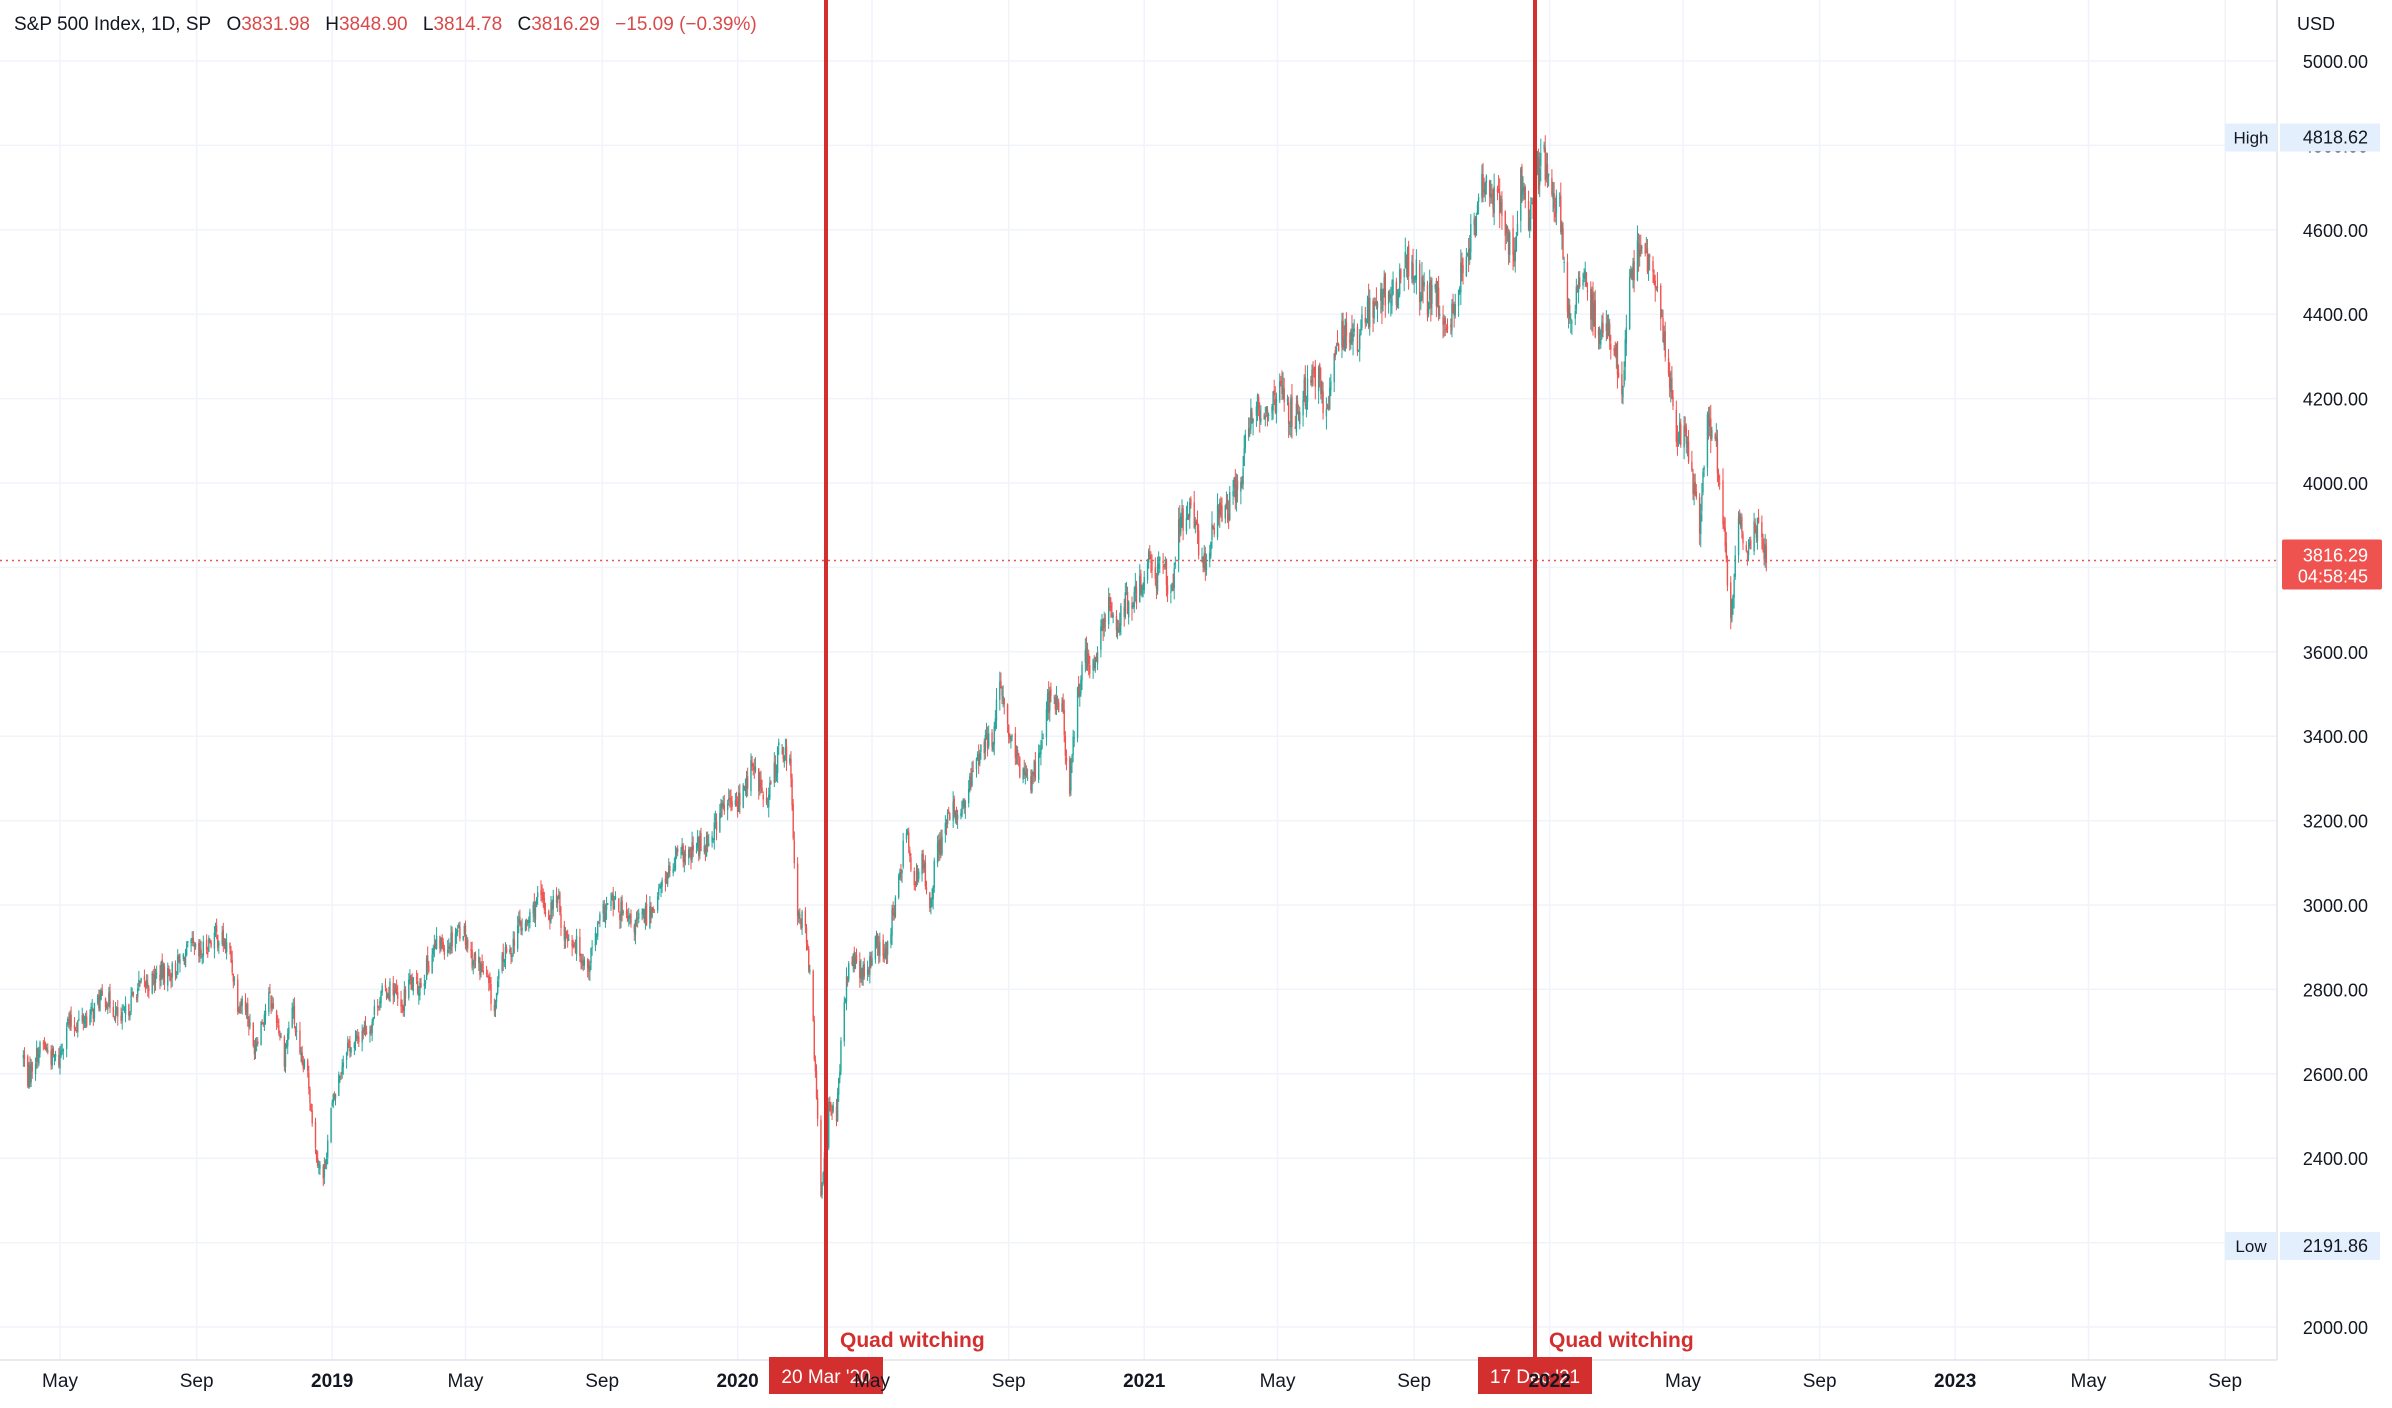 This screenshot has width=2392, height=1408. What do you see at coordinates (2225, 1381) in the screenshot?
I see `x-tick-label: Sep` at bounding box center [2225, 1381].